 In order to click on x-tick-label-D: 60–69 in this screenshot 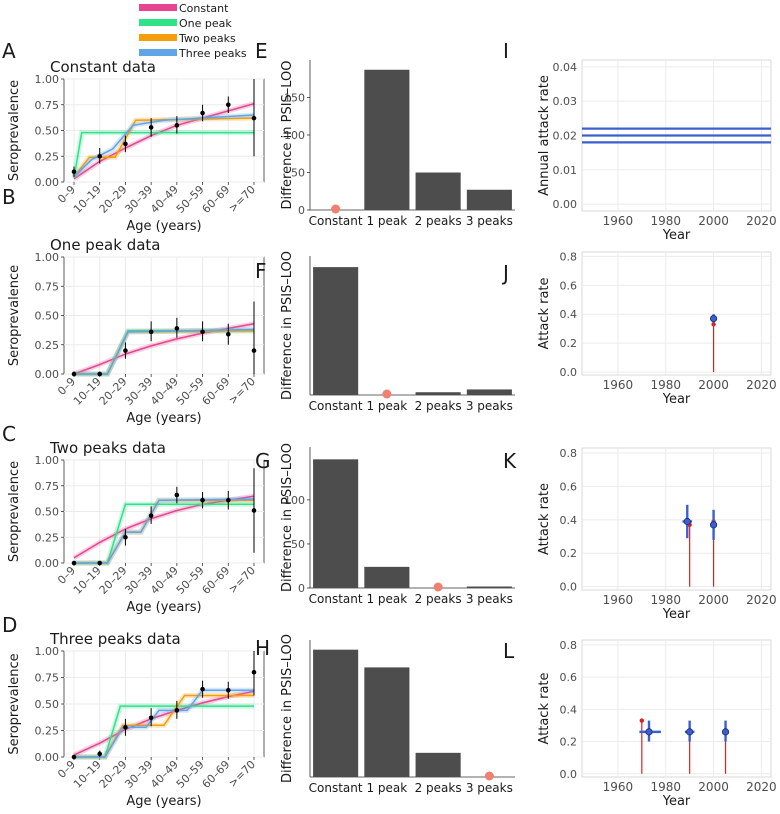, I will do `click(216, 774)`.